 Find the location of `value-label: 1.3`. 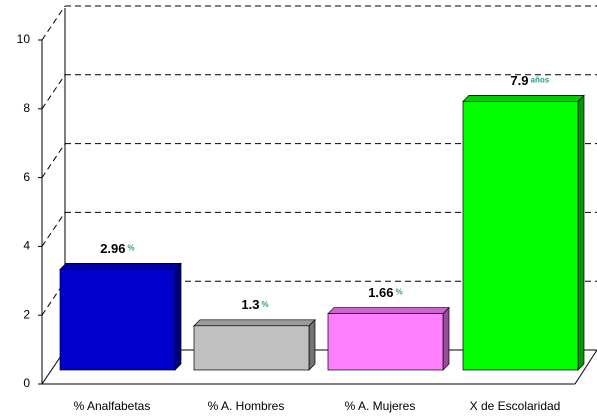

value-label: 1.3 is located at coordinates (250, 304).